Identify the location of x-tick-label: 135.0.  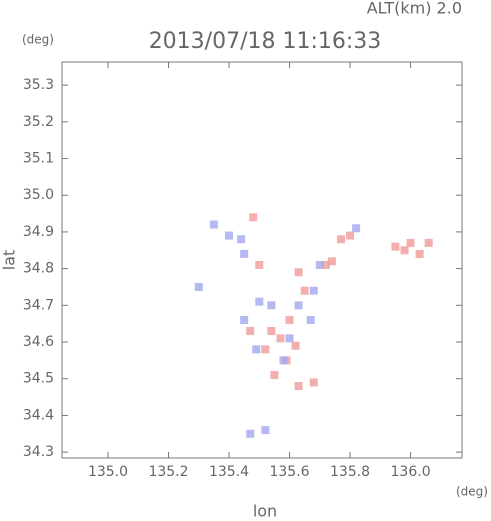
(108, 472).